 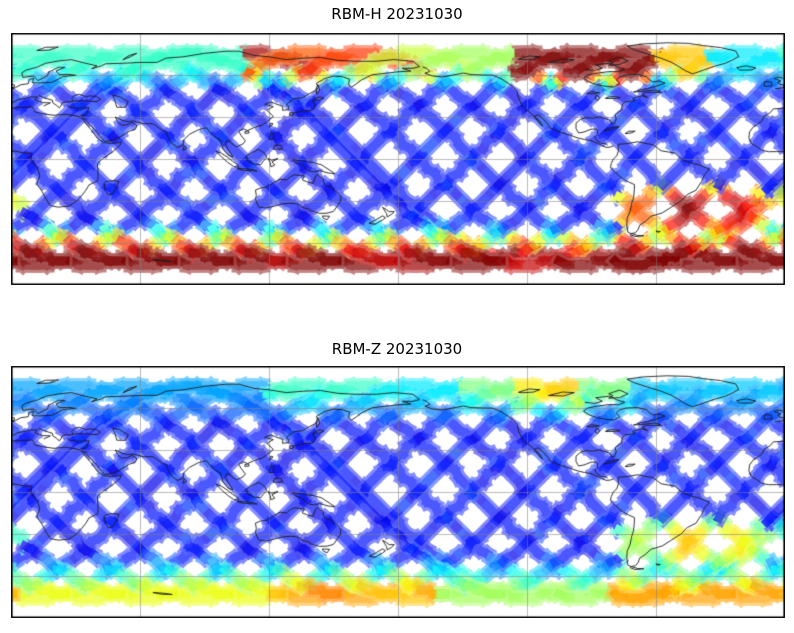 I want to click on panel-title-rbm-z: RBM-Z 20231030, so click(x=397, y=349).